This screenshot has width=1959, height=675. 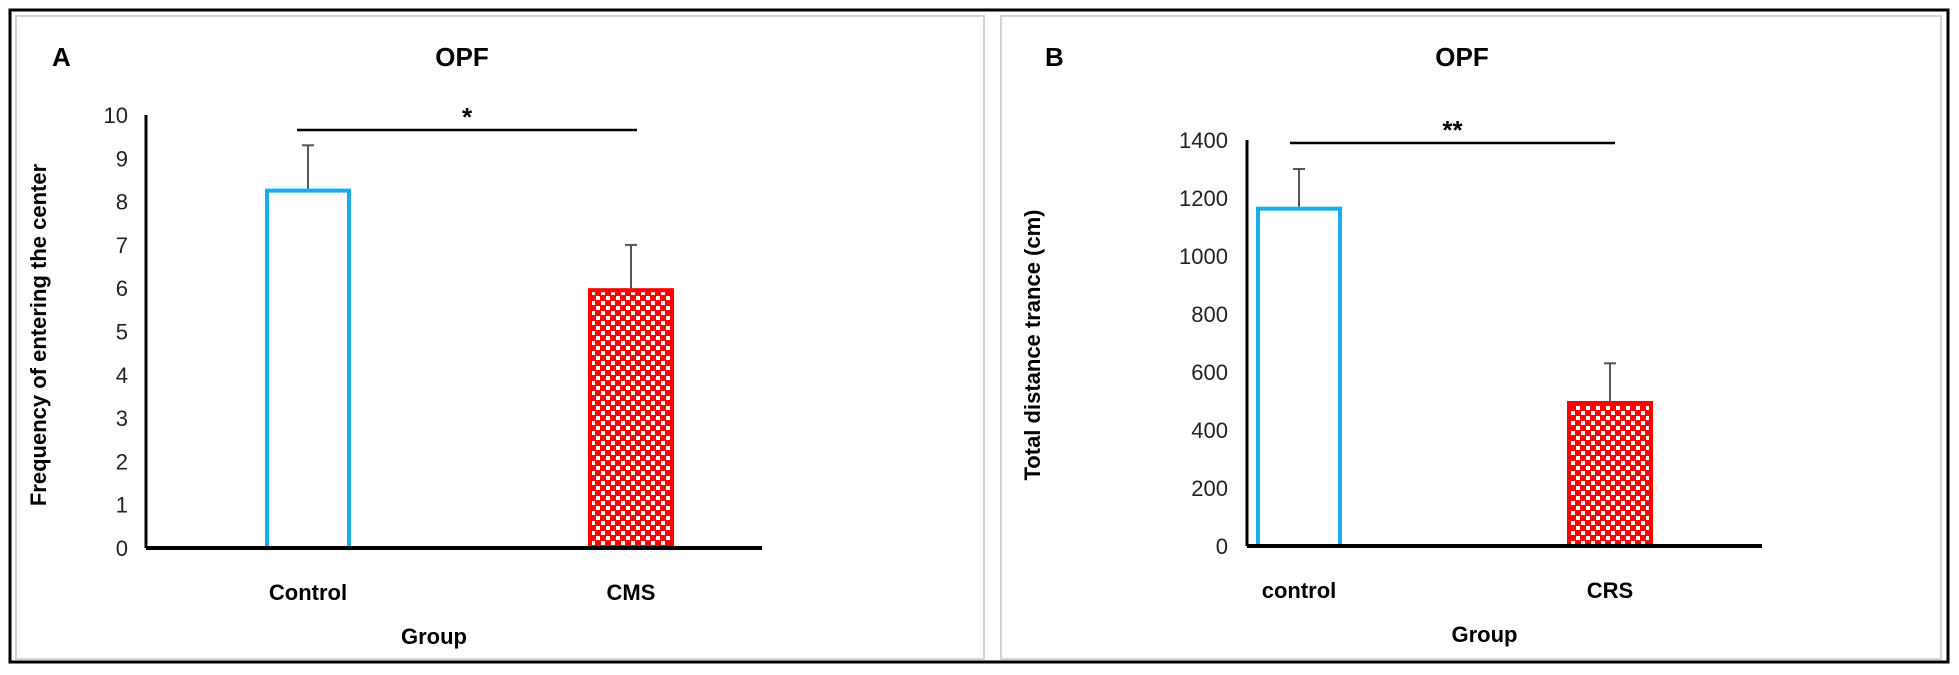 What do you see at coordinates (1054, 57) in the screenshot?
I see `panel-label: B` at bounding box center [1054, 57].